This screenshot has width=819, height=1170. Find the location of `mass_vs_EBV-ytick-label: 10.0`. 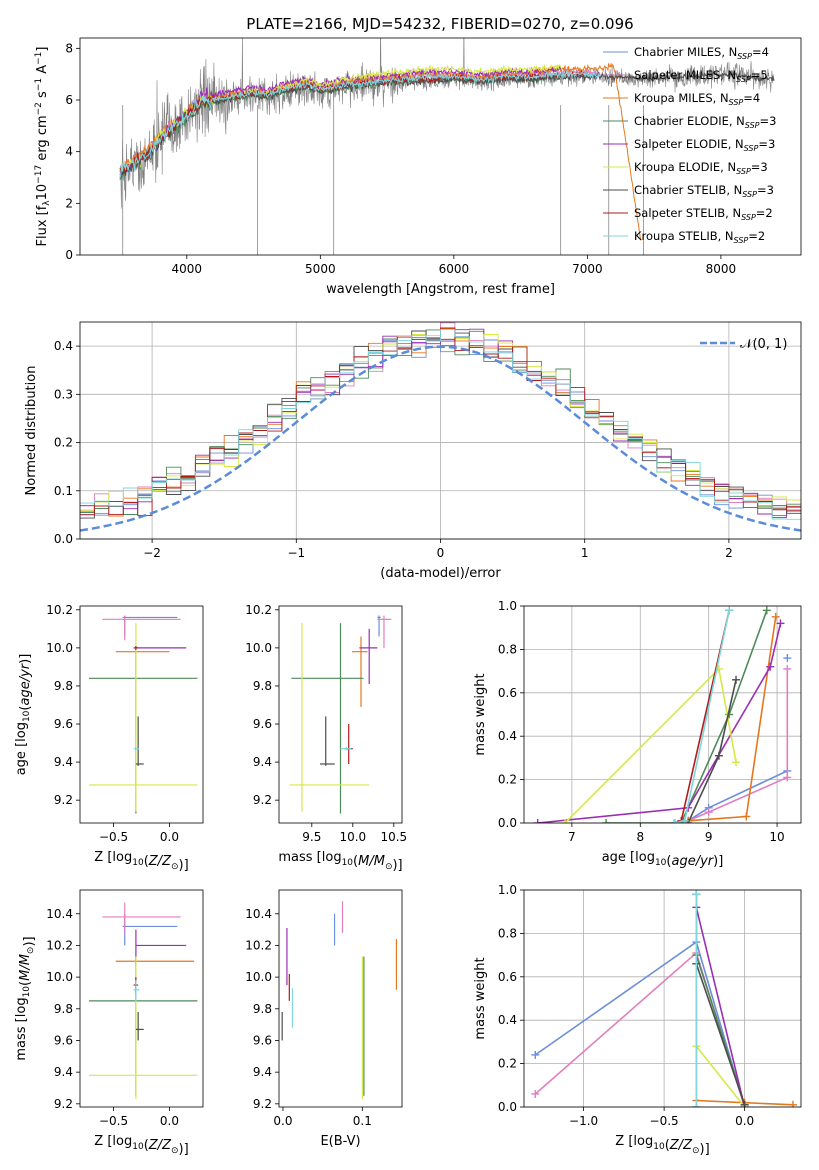

mass_vs_EBV-ytick-label: 10.0 is located at coordinates (258, 977).